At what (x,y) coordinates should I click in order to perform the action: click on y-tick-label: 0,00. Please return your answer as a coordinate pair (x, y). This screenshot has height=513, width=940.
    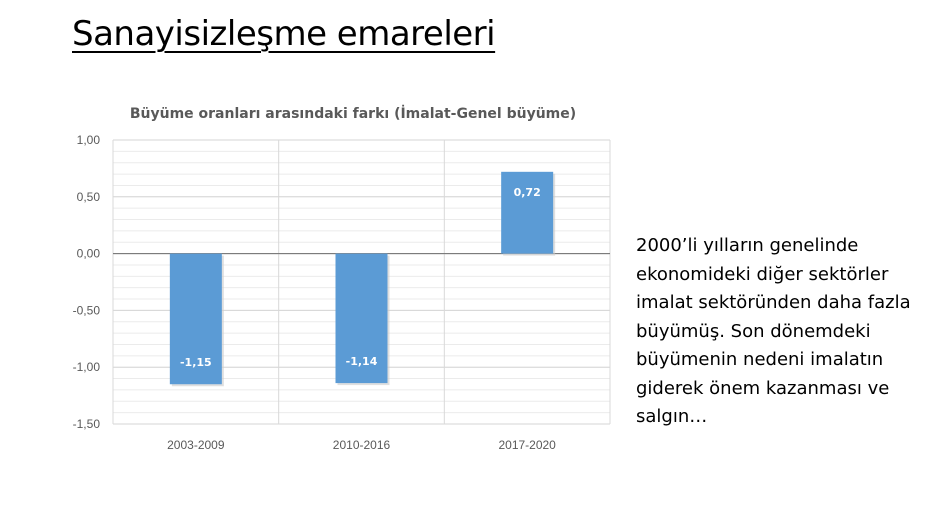
    Looking at the image, I should click on (89, 254).